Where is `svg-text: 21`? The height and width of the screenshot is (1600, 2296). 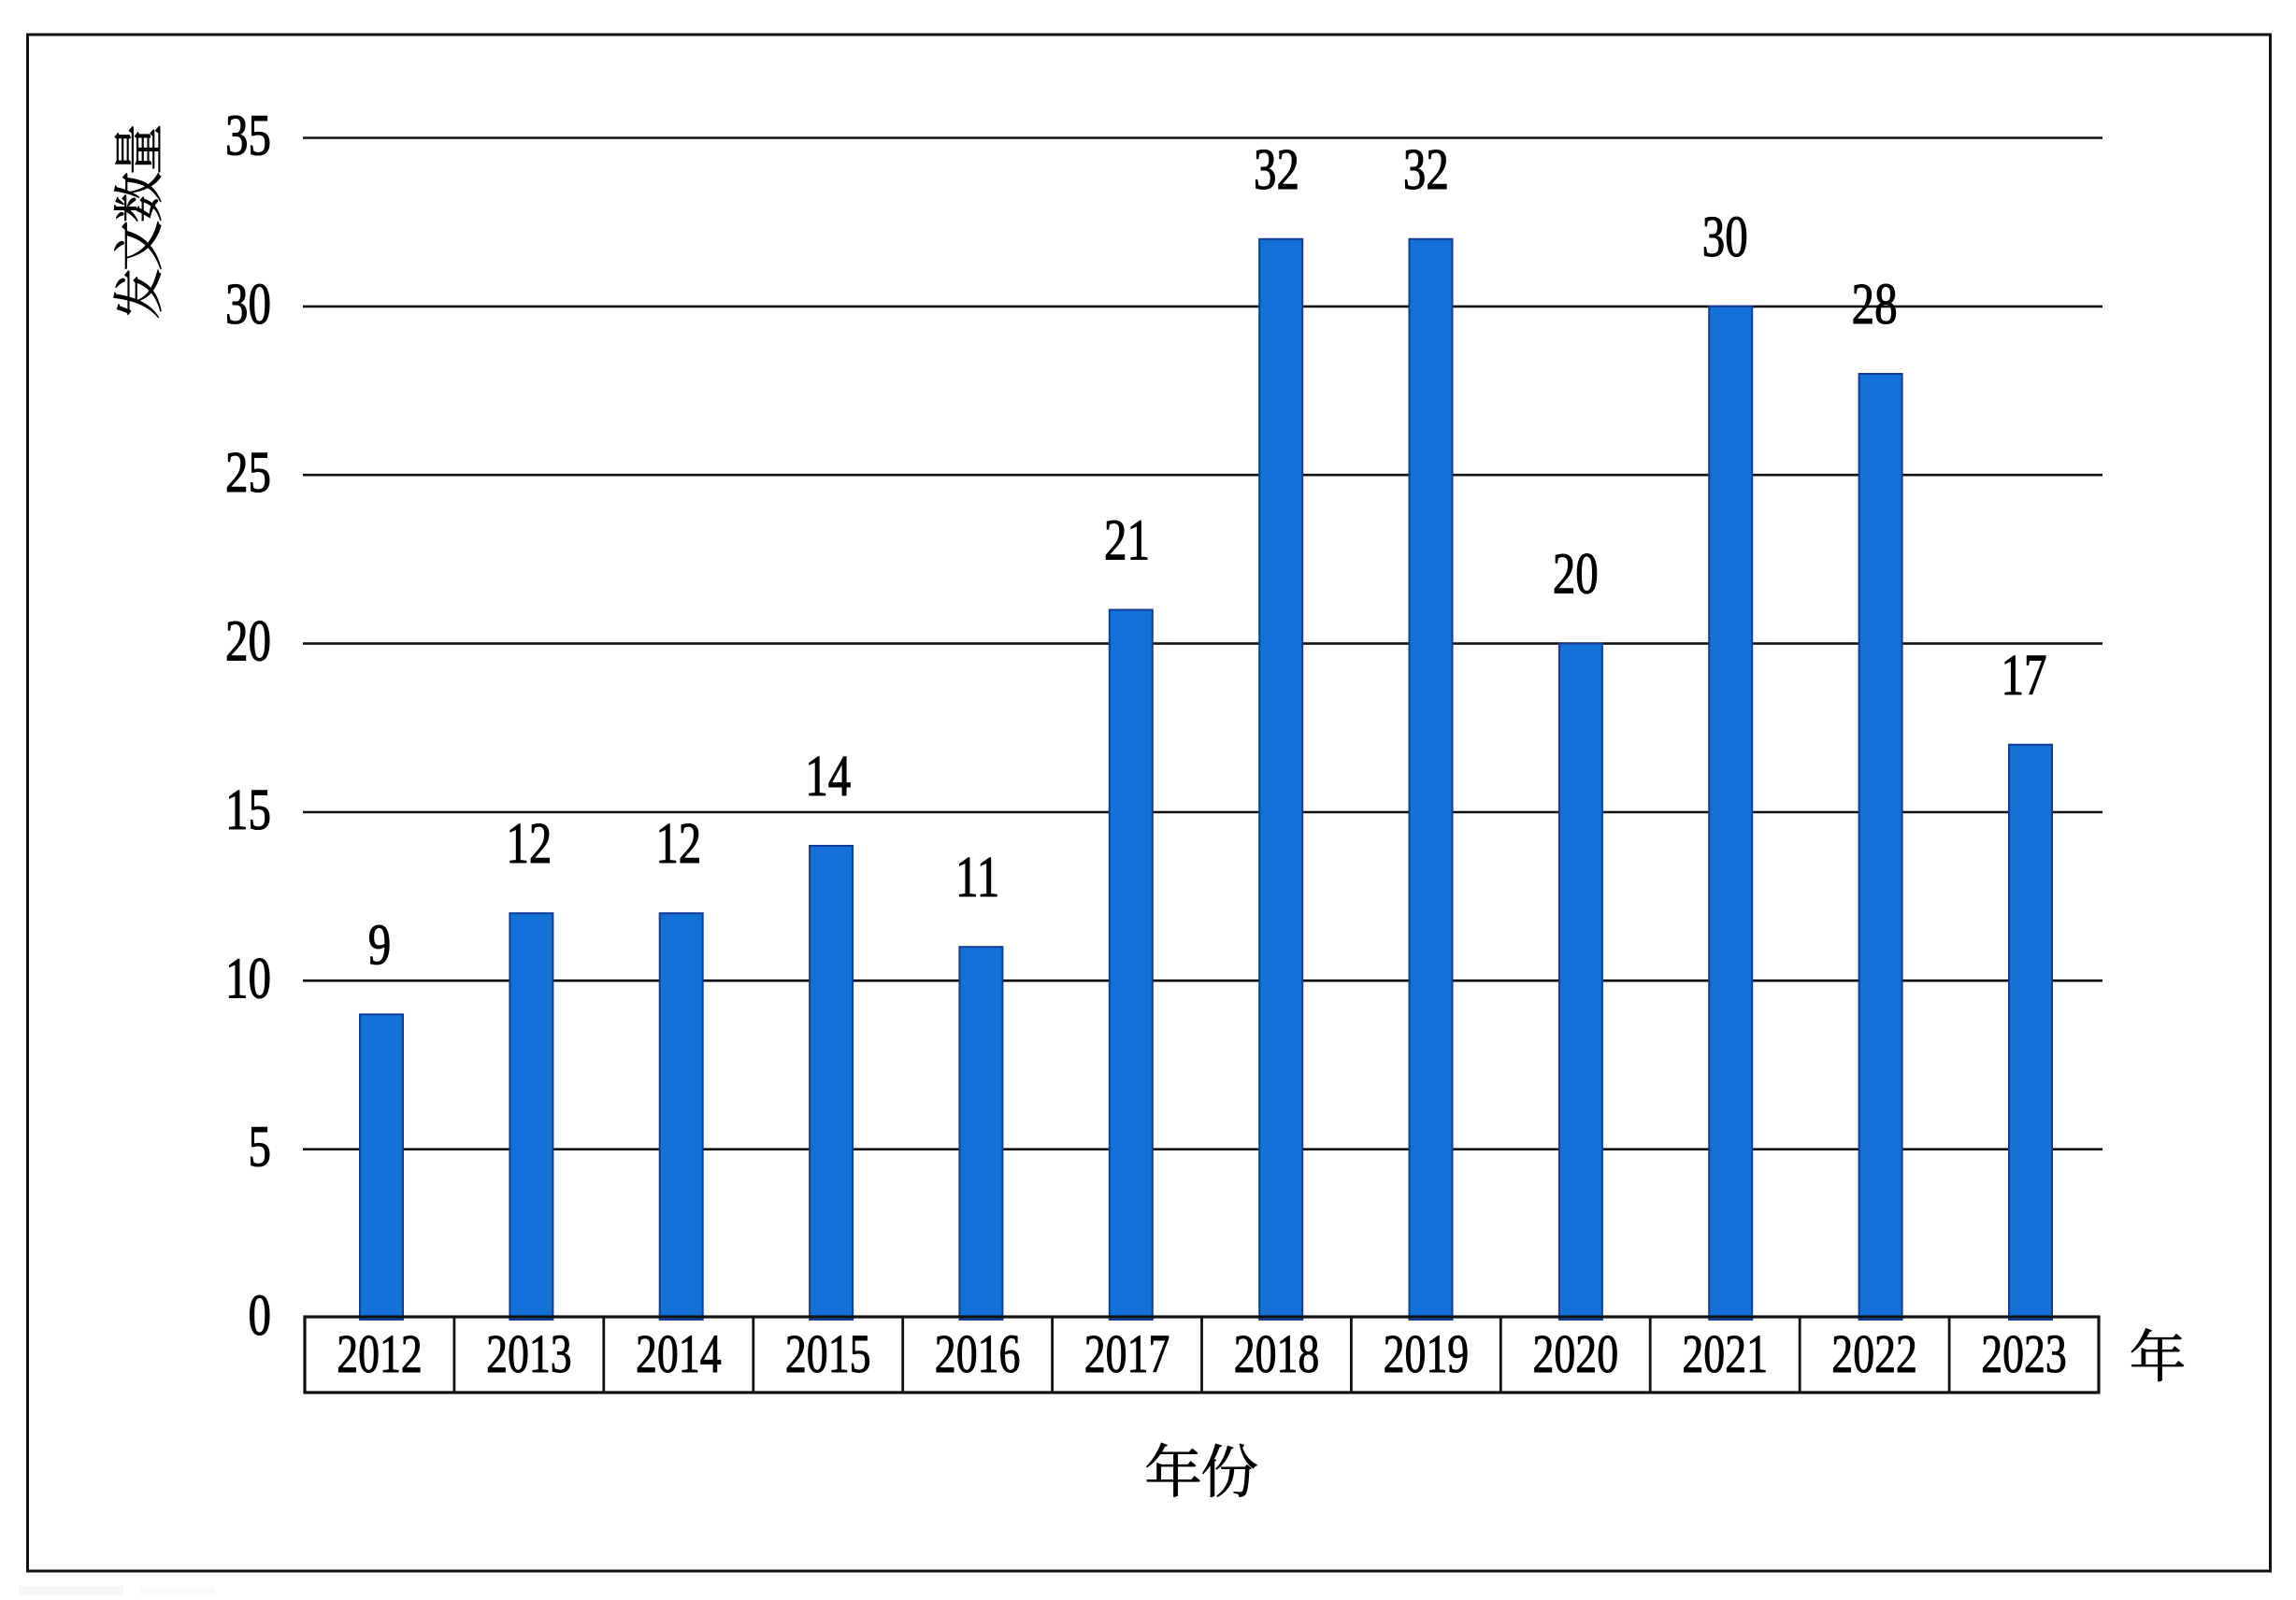
svg-text: 21 is located at coordinates (1127, 540).